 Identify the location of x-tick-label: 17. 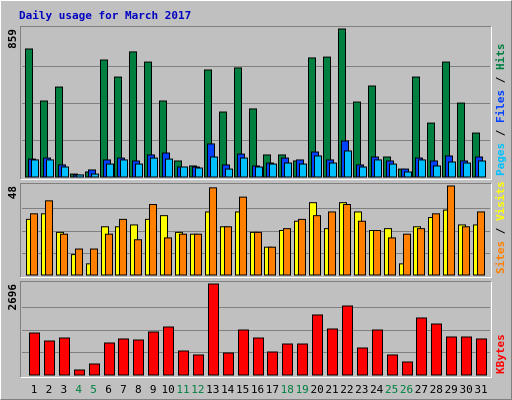
(272, 389).